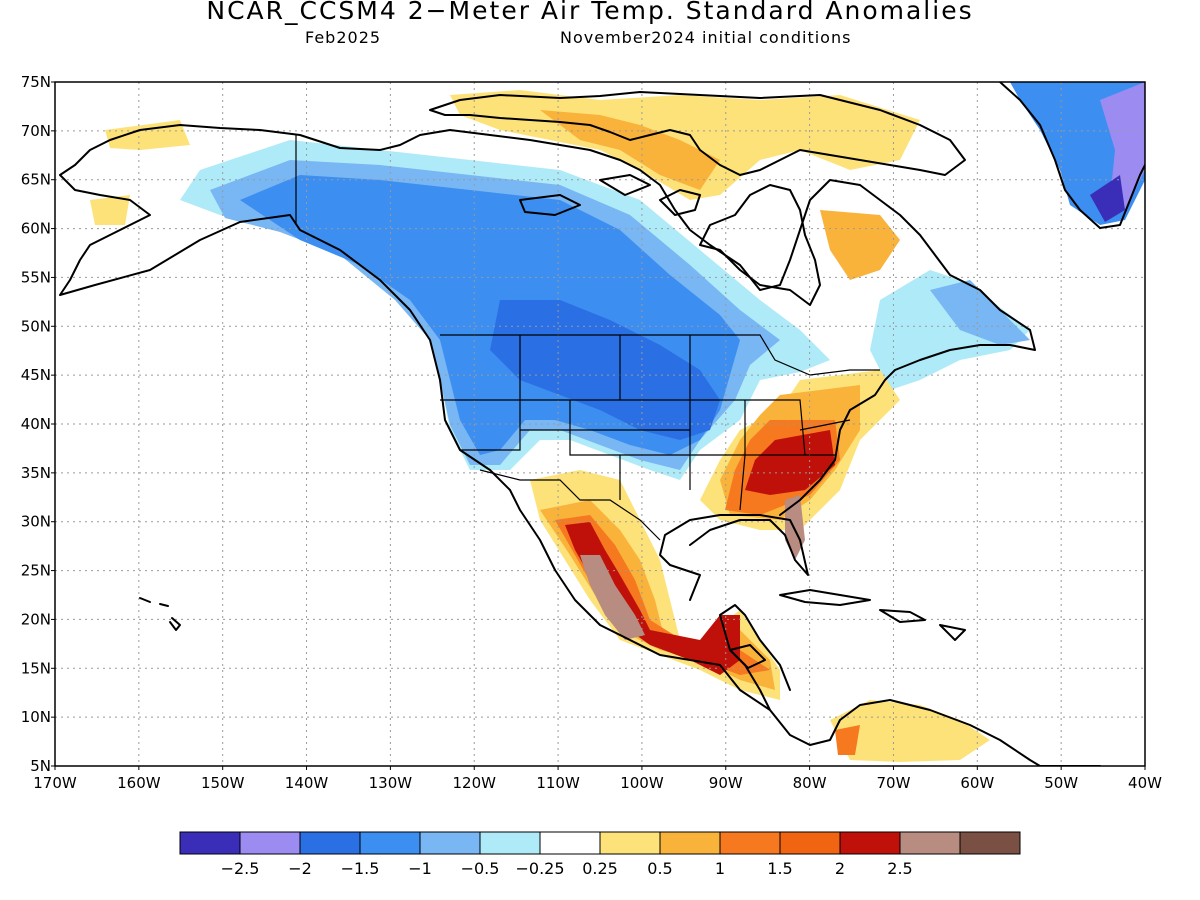  I want to click on coastline-hawaii, so click(160, 614).